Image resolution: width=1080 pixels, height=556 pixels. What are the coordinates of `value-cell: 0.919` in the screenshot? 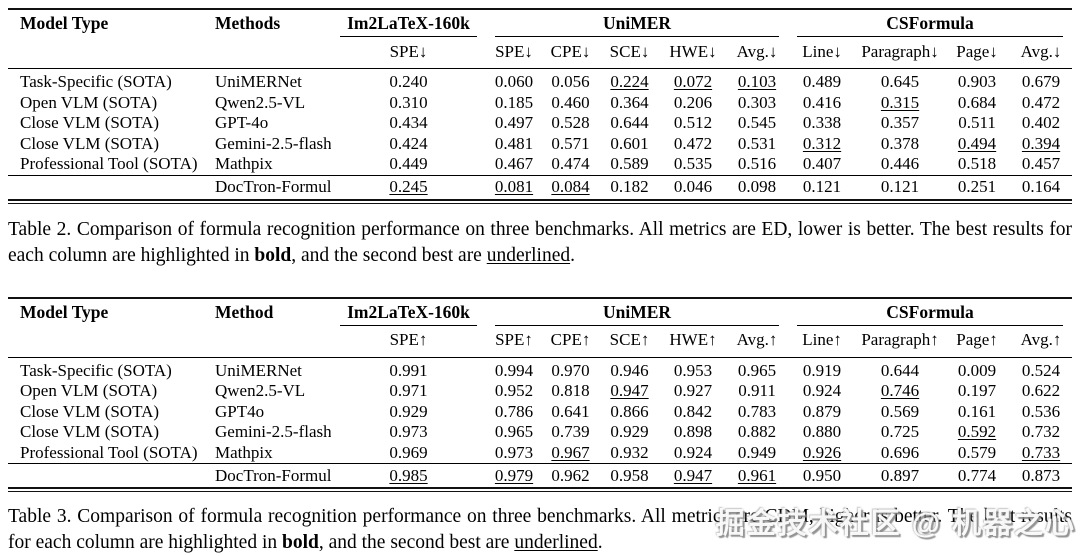 It's located at (822, 370).